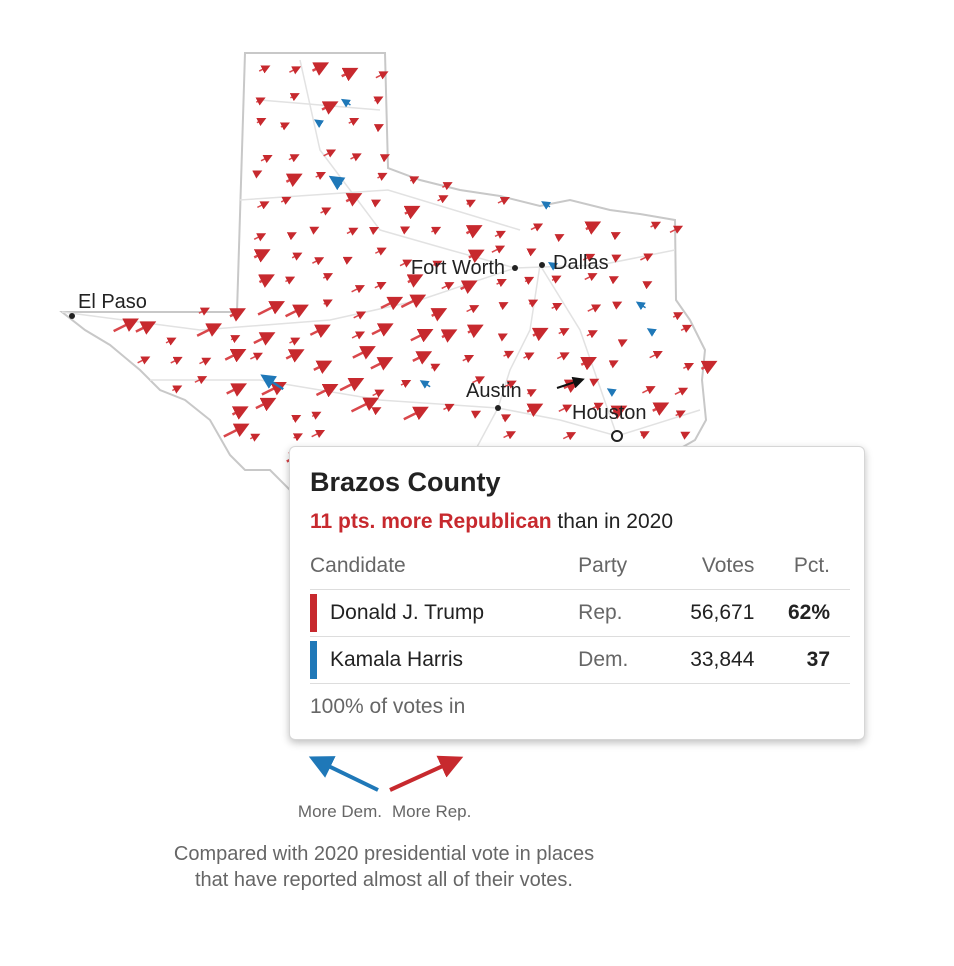  I want to click on tooltip-subtitle: 11 pts. more Republican than in 2020, so click(579, 522).